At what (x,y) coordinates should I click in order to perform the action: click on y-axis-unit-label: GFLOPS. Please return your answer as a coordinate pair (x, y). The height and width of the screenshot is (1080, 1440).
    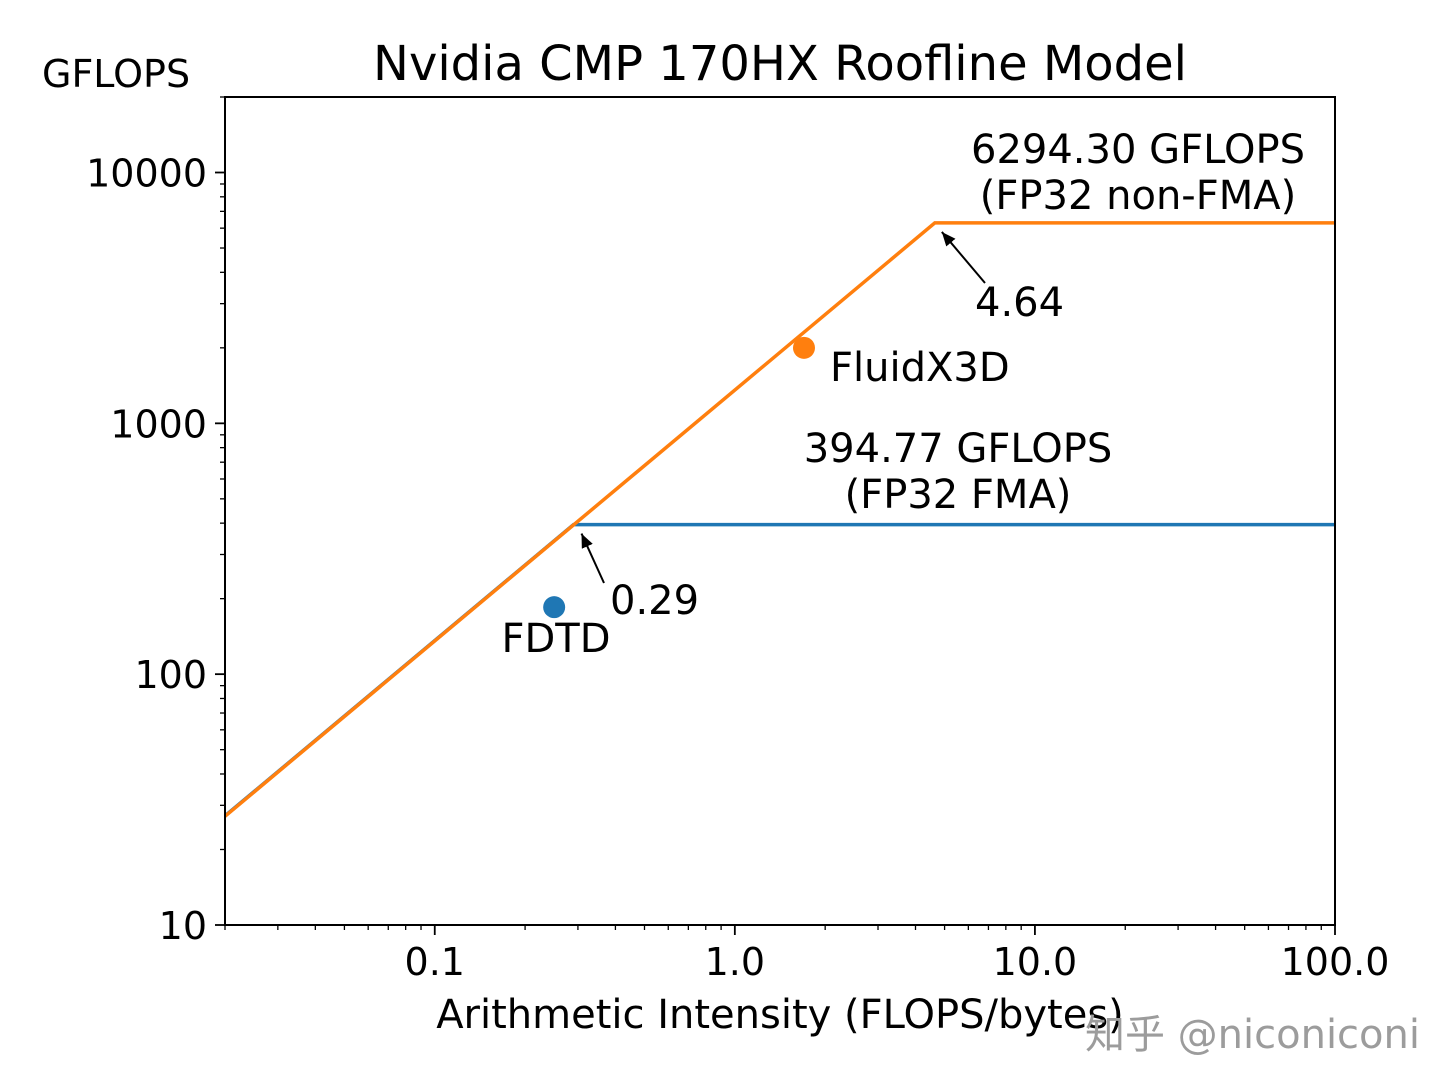
    Looking at the image, I should click on (116, 74).